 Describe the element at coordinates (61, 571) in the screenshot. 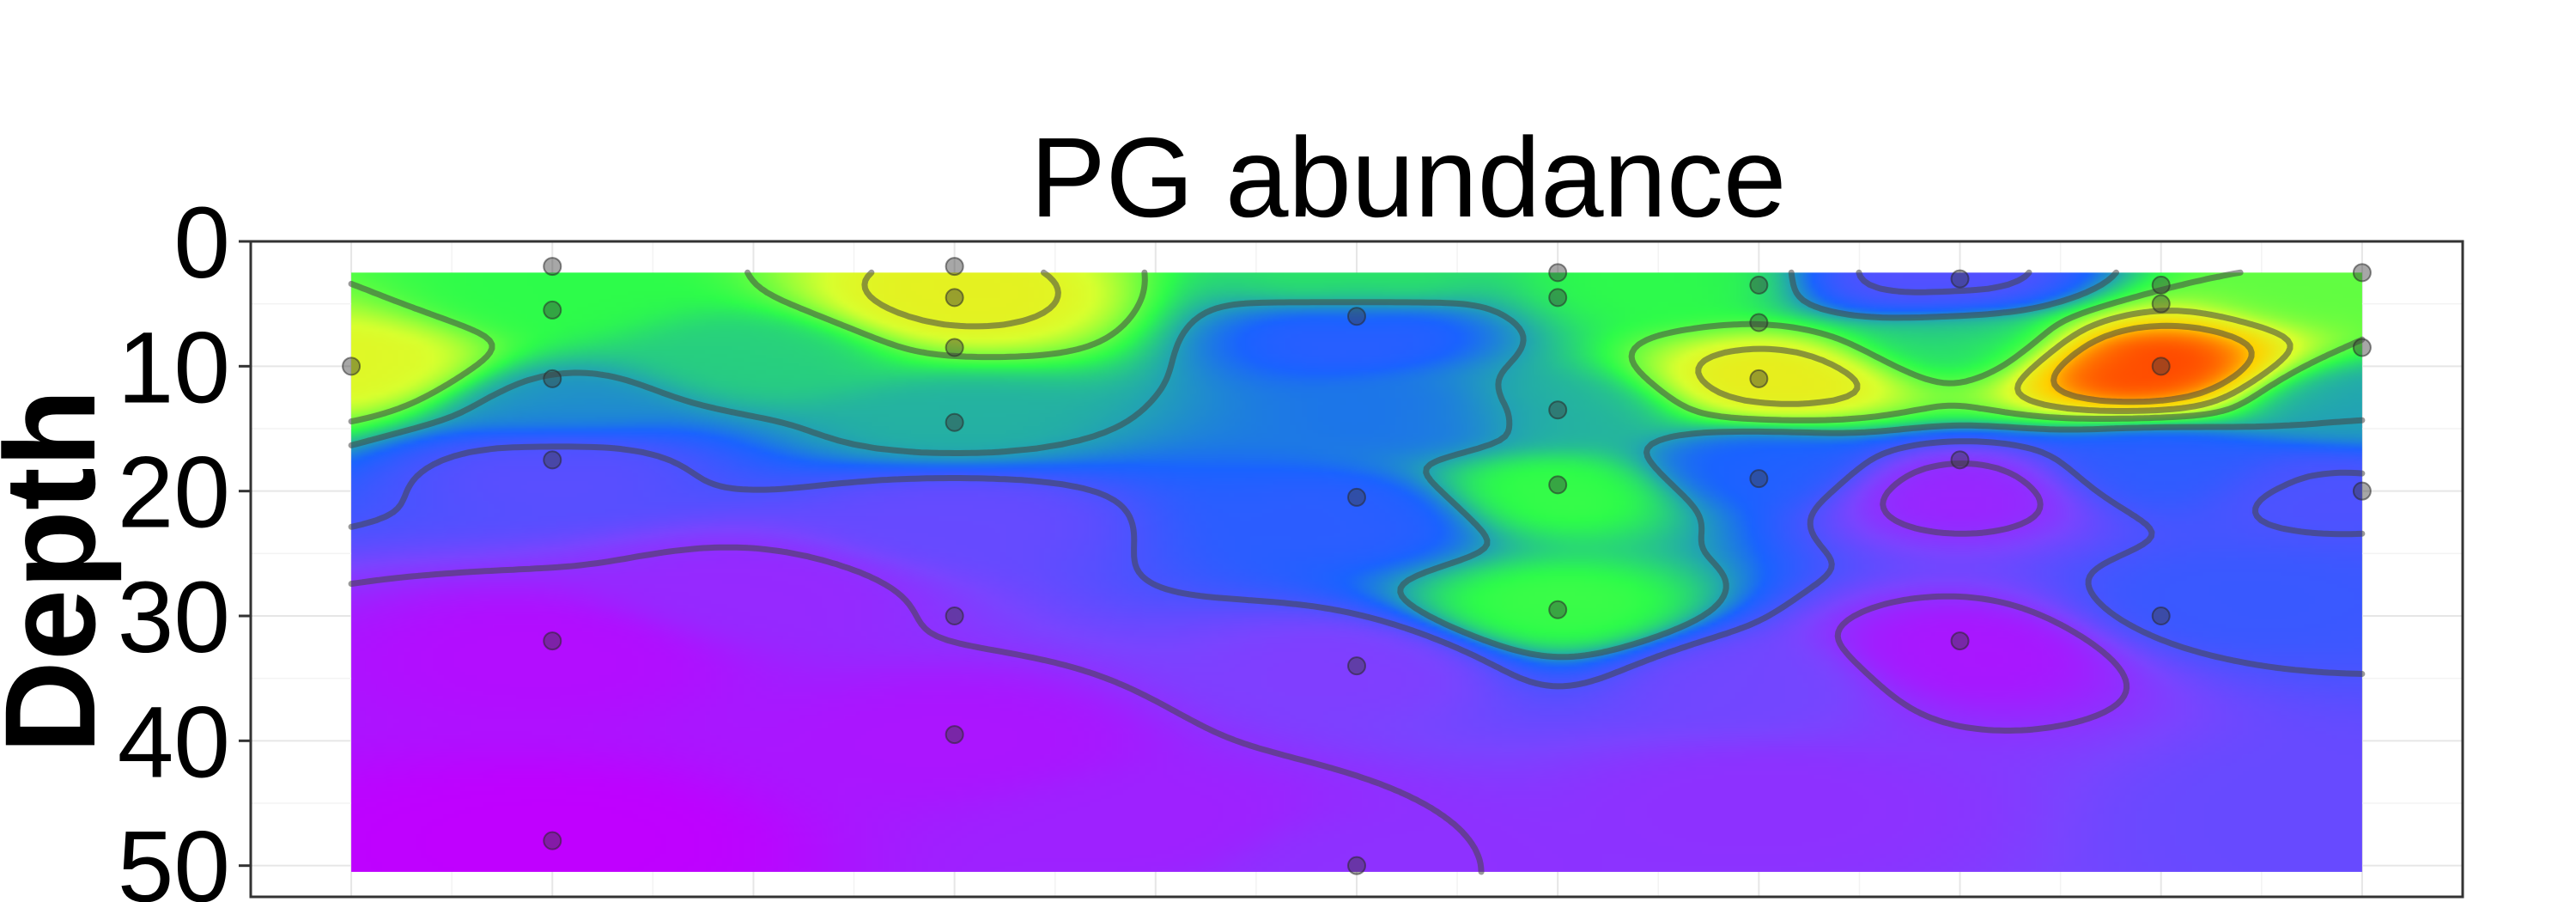

I see `y-axis-label: Depth` at that location.